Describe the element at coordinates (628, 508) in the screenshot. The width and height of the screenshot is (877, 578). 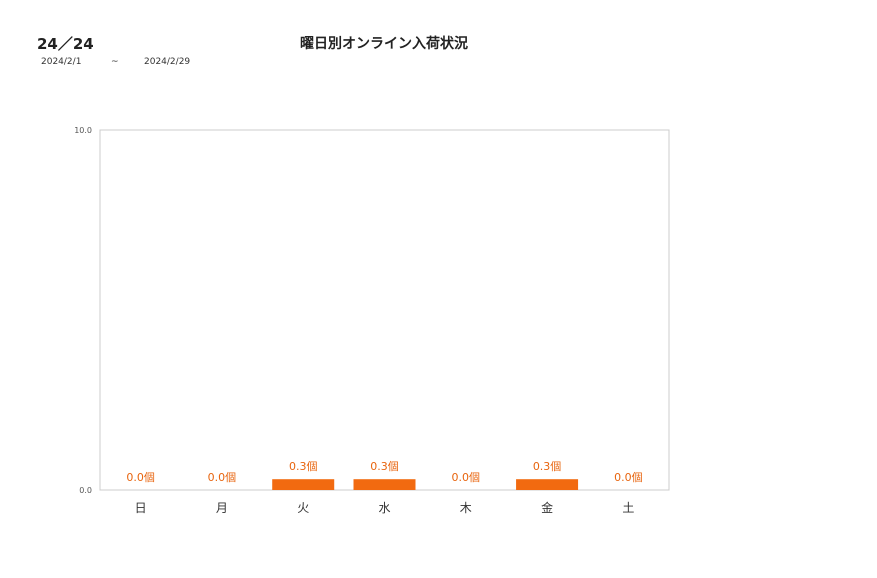
I see `x-tick-label: 土` at that location.